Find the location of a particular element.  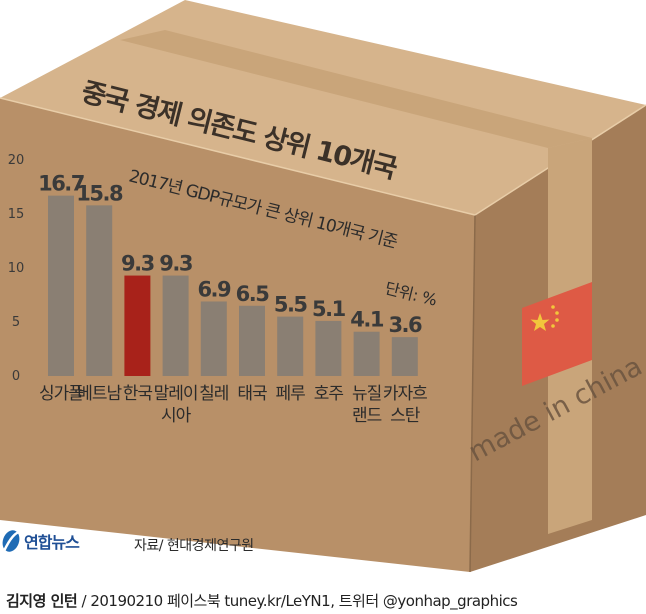

logo-text: 연합뉴스 is located at coordinates (52, 542).